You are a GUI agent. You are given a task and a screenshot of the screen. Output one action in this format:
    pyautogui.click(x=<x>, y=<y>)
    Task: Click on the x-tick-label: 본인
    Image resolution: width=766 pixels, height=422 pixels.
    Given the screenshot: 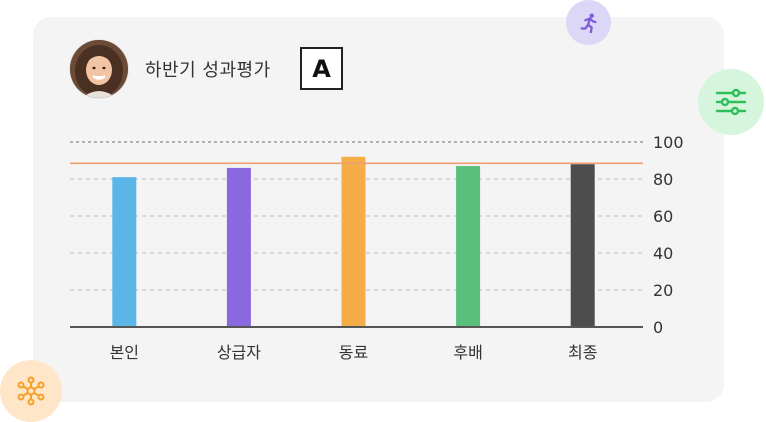 What is the action you would take?
    pyautogui.click(x=124, y=352)
    